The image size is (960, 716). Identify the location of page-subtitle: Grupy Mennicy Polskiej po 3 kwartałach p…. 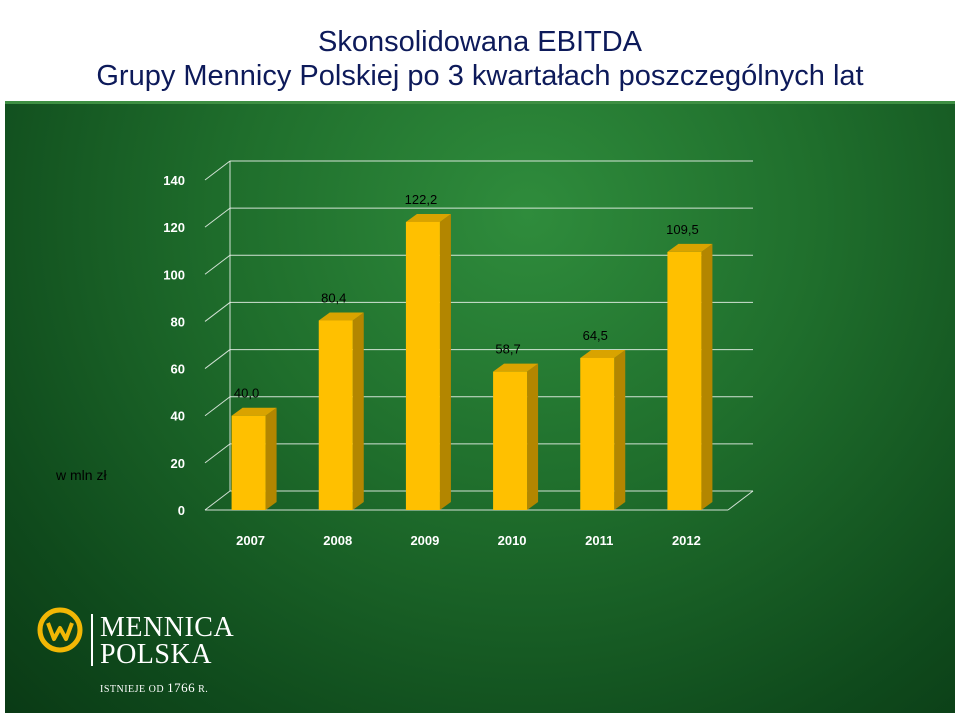
(480, 76).